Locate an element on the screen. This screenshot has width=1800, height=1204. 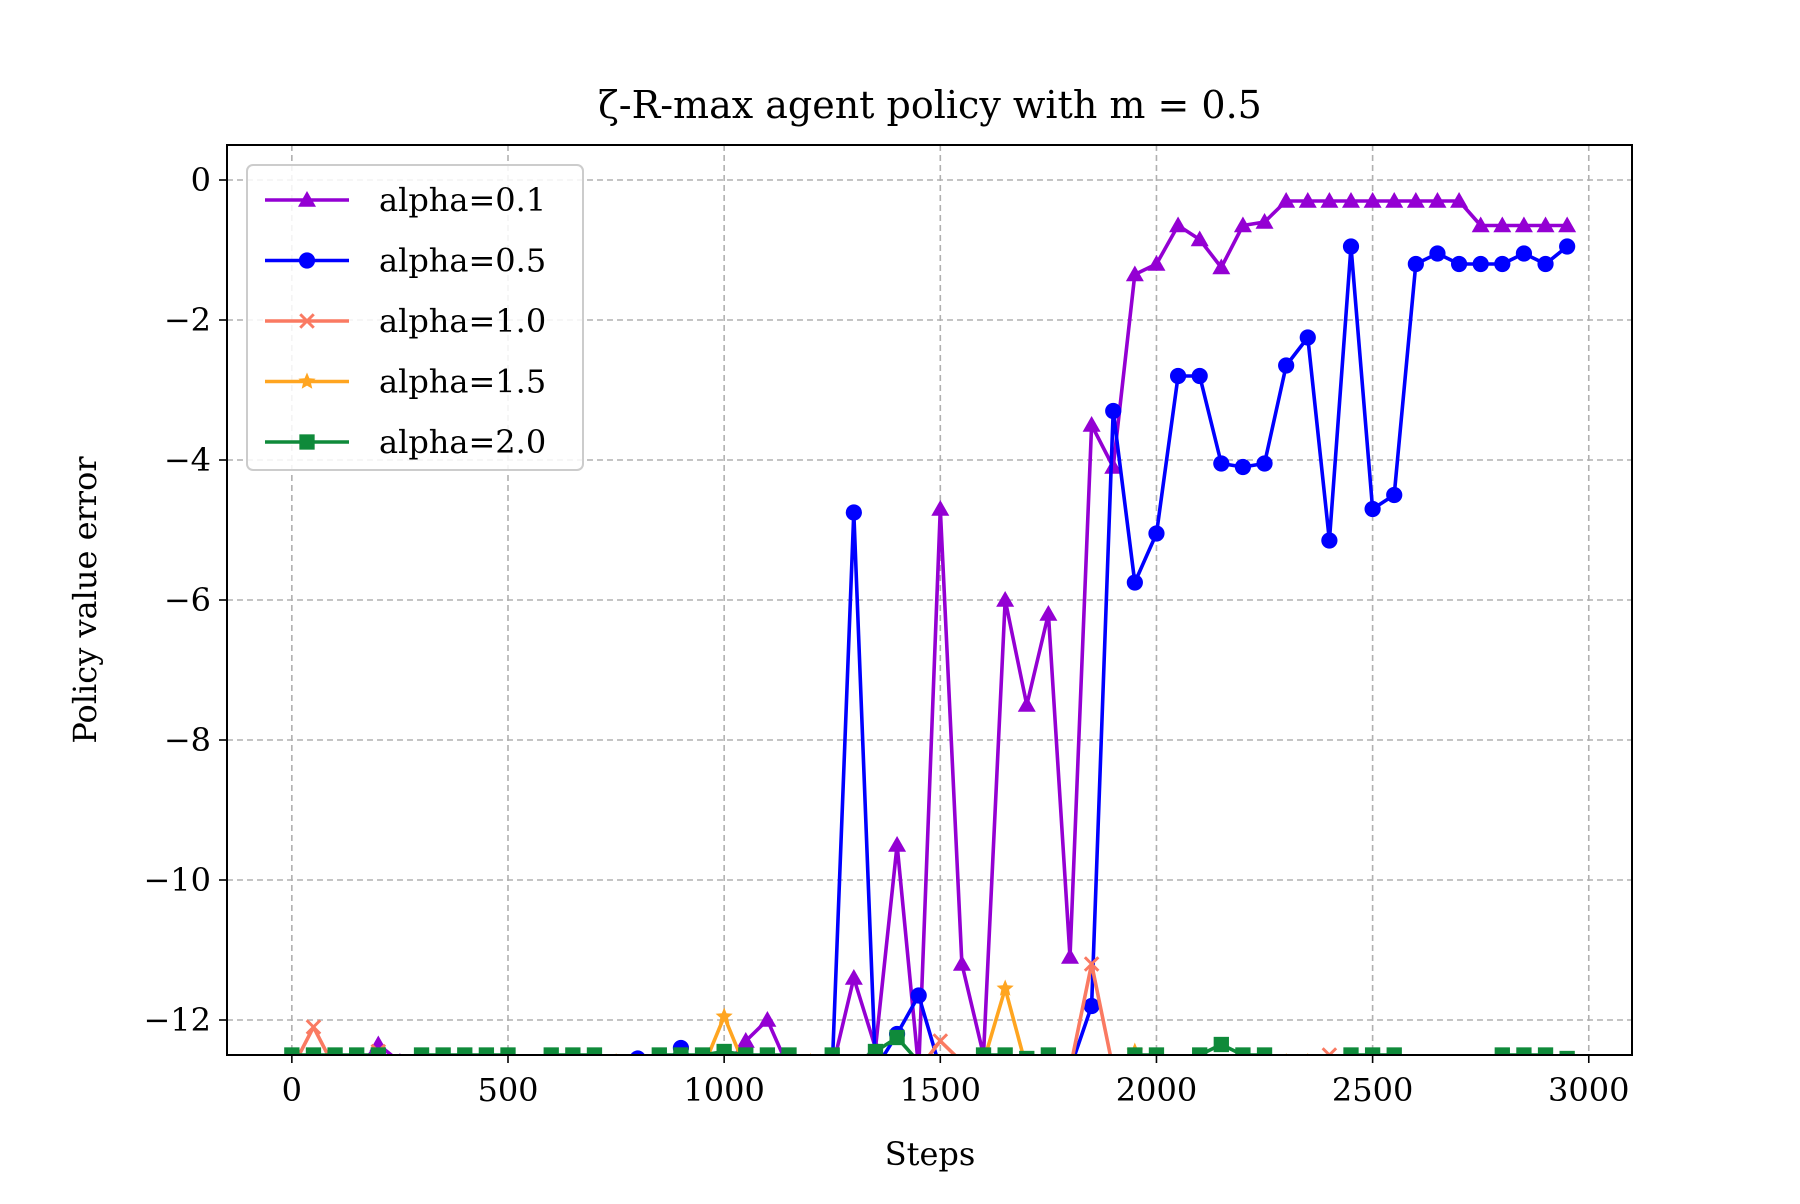
x-tick-label: 3000 is located at coordinates (1588, 1090).